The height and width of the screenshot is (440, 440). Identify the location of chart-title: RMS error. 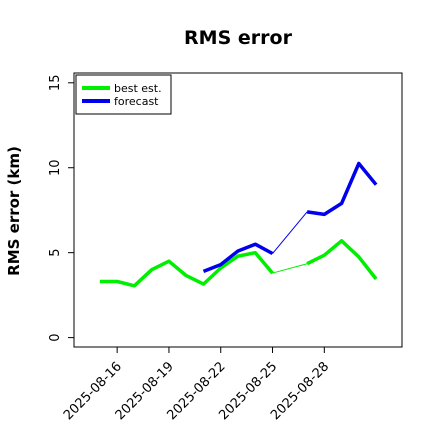
(238, 38).